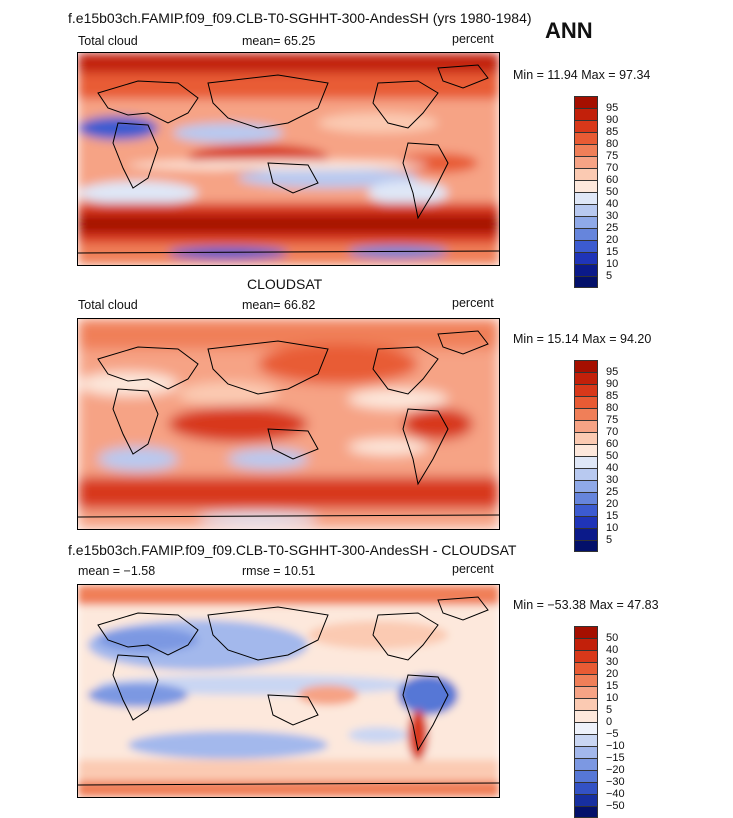  What do you see at coordinates (285, 284) in the screenshot?
I see `panel2-title: CLOUDSAT` at bounding box center [285, 284].